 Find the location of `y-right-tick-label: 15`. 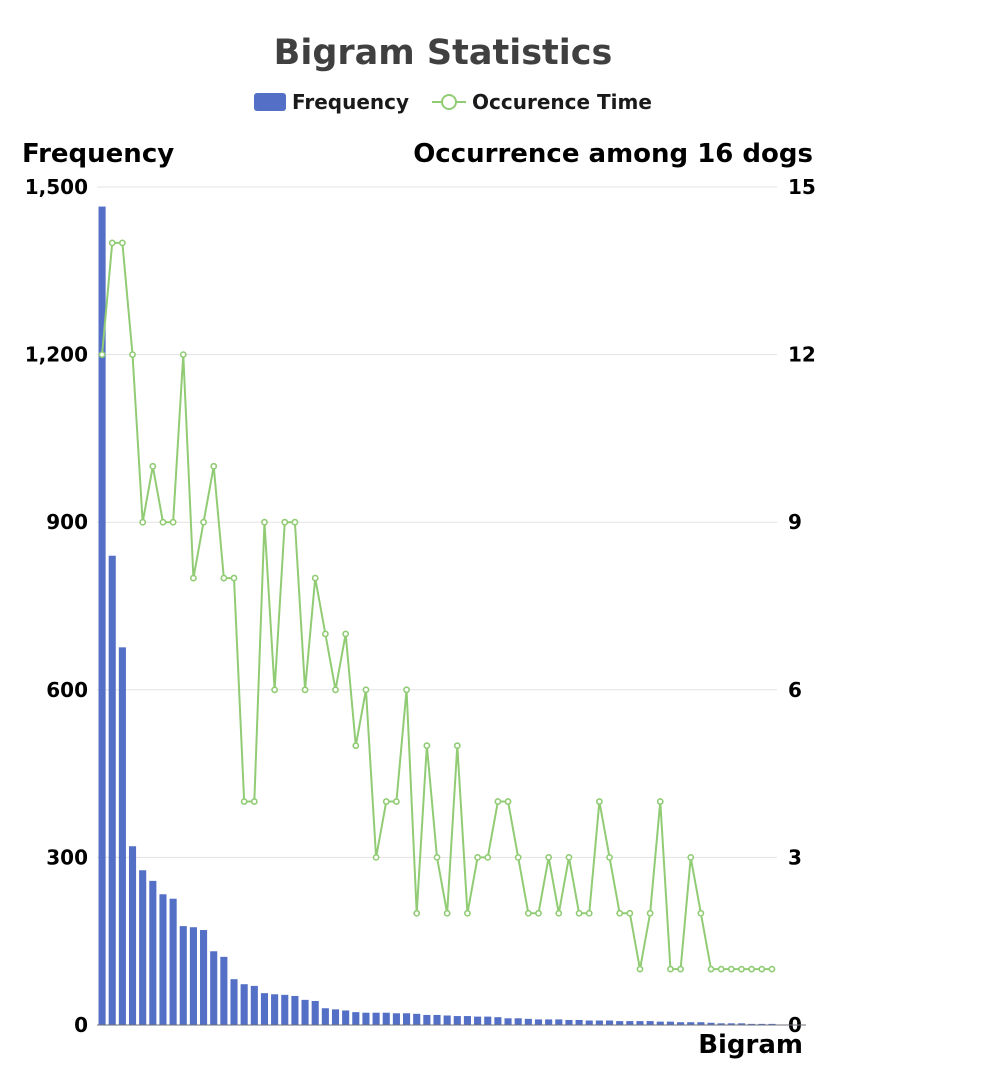

y-right-tick-label: 15 is located at coordinates (802, 187).